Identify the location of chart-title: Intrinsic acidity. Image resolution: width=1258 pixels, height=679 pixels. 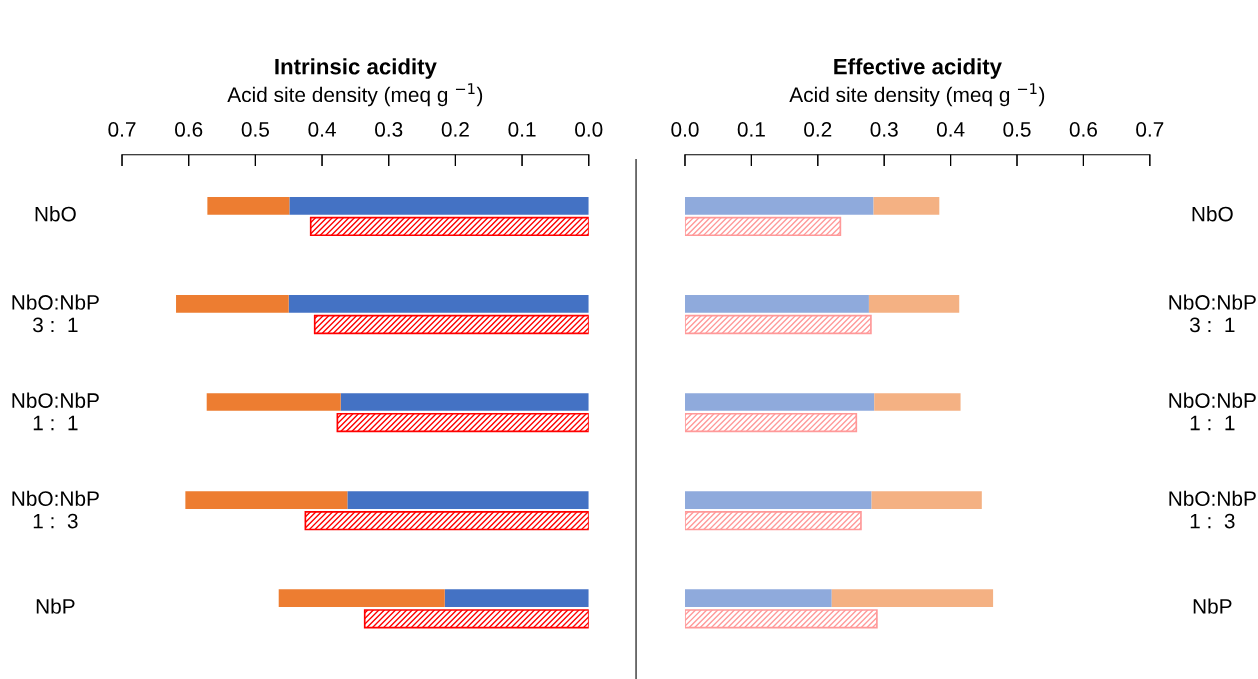
(356, 68).